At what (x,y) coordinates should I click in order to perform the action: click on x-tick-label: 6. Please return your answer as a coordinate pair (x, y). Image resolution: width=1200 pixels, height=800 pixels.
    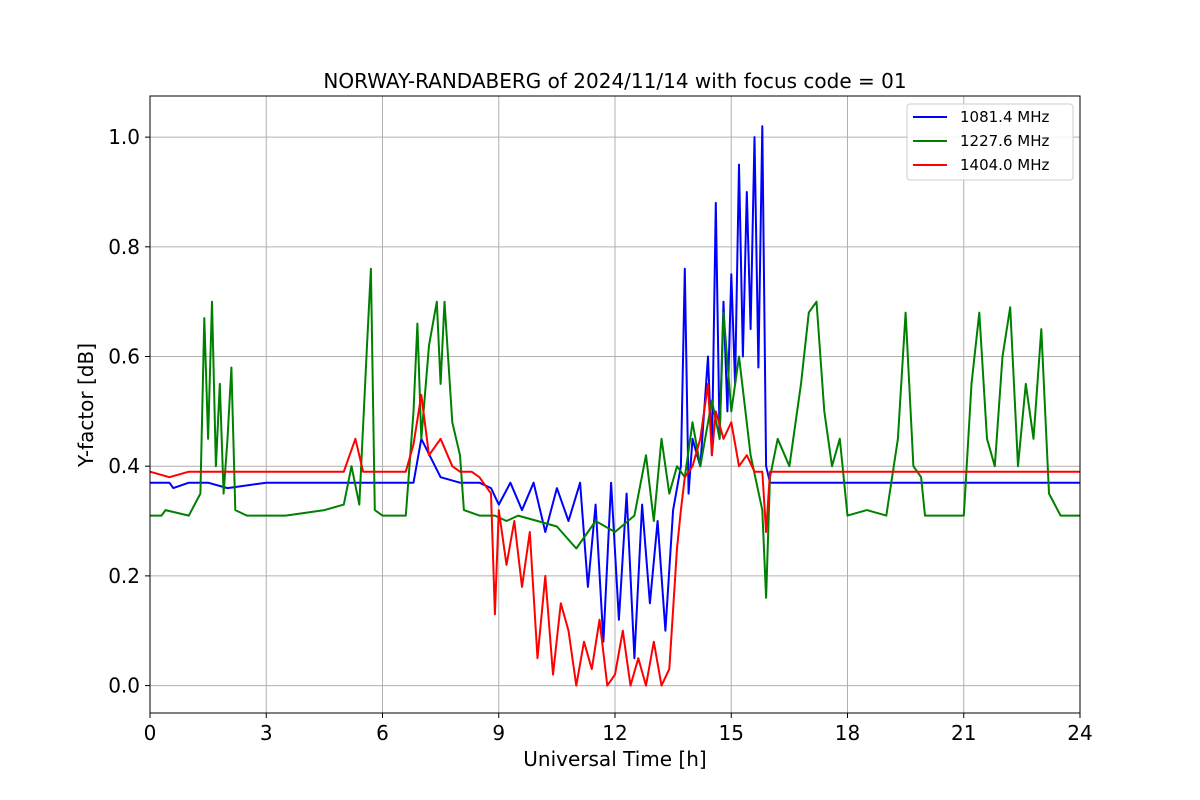
    Looking at the image, I should click on (382, 733).